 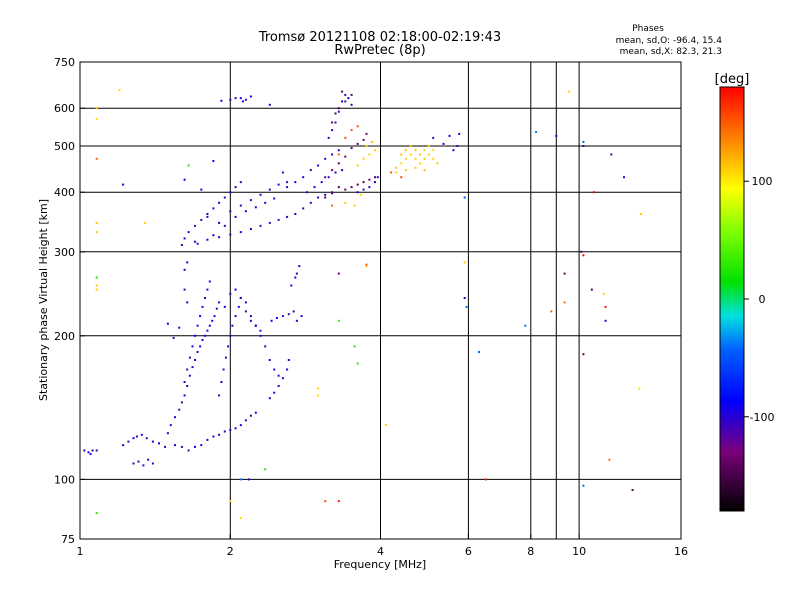 I want to click on colorbar, so click(x=732, y=299).